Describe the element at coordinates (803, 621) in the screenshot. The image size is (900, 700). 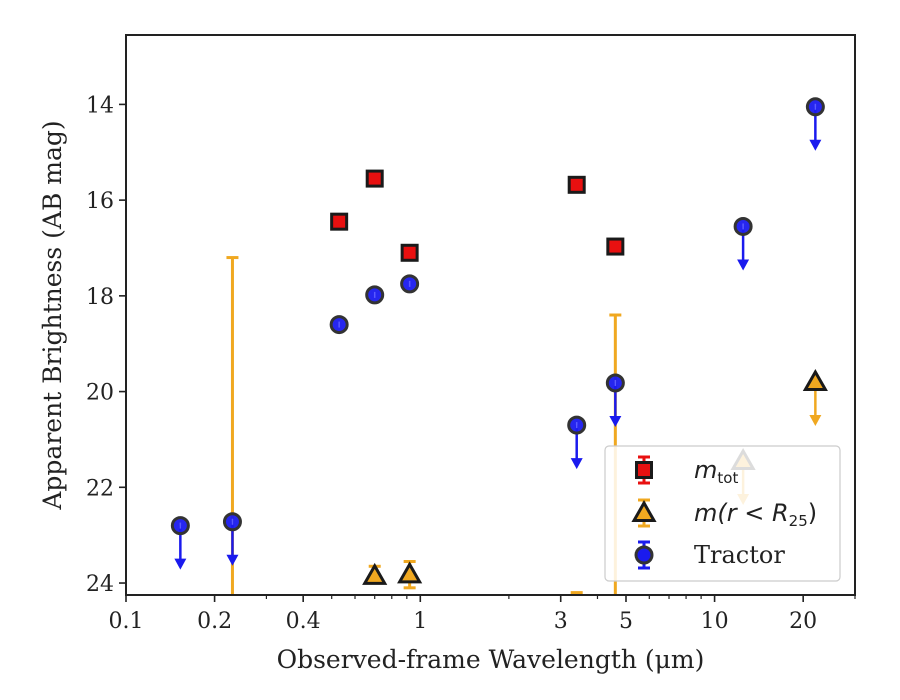
I see `x-tick-label: 20` at that location.